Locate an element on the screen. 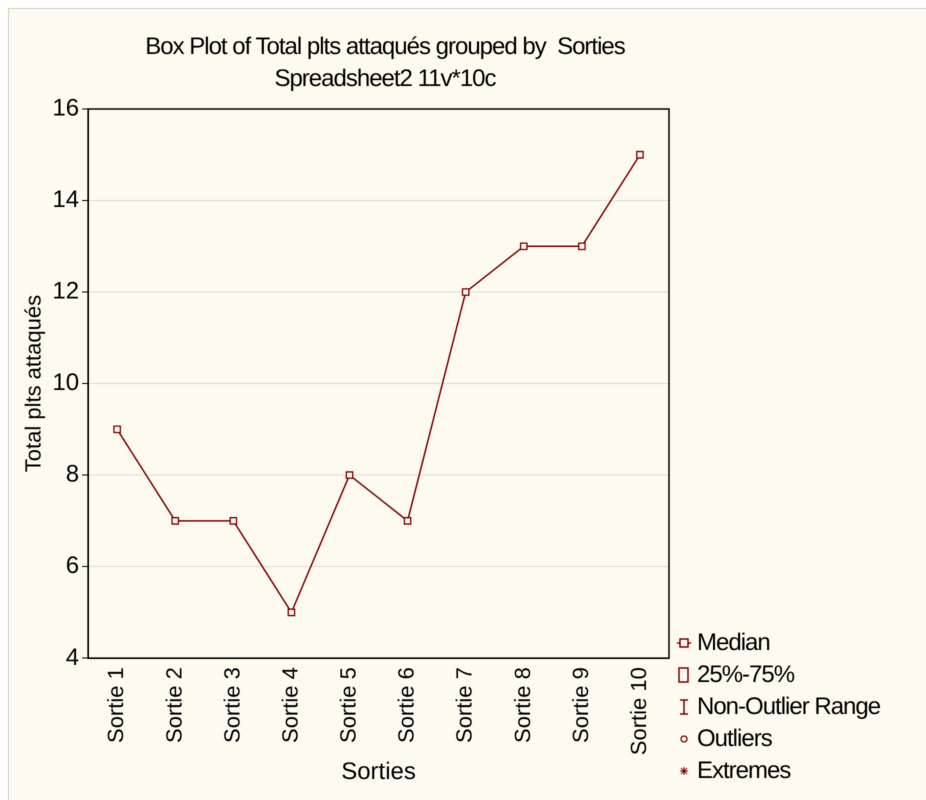  text: Outliers is located at coordinates (734, 739).